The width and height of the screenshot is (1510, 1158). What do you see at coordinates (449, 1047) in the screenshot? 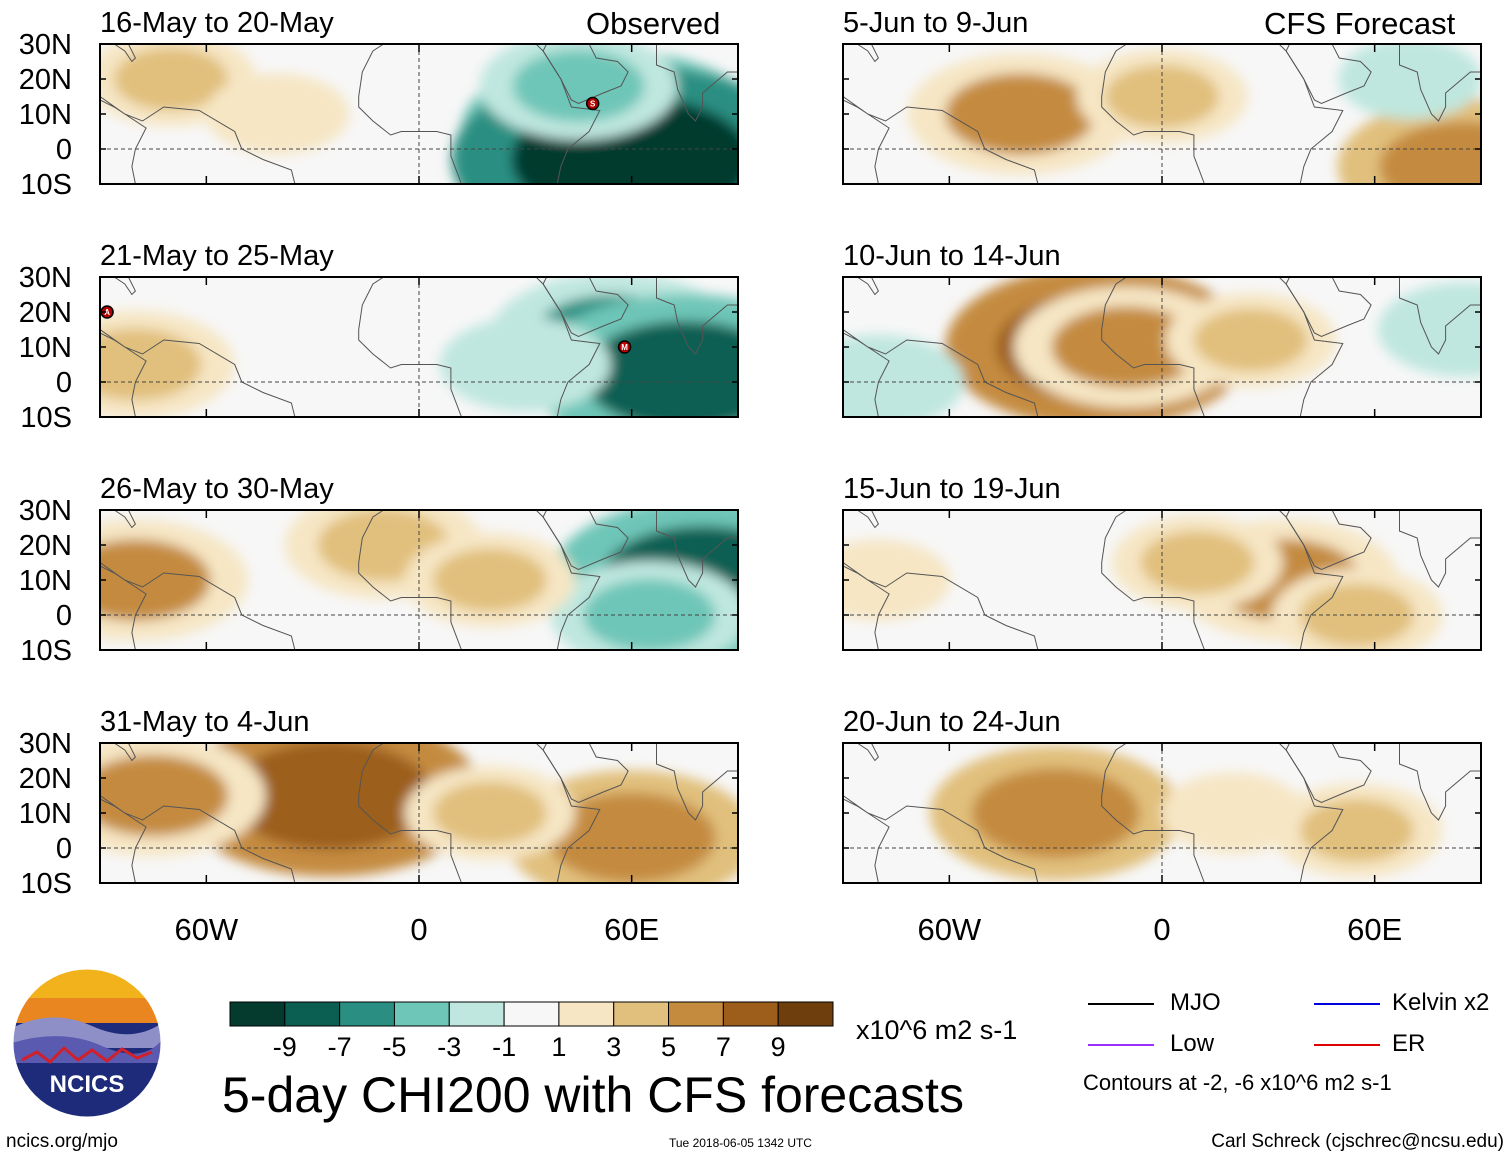
I see `colorbar-tick-label: -3` at bounding box center [449, 1047].